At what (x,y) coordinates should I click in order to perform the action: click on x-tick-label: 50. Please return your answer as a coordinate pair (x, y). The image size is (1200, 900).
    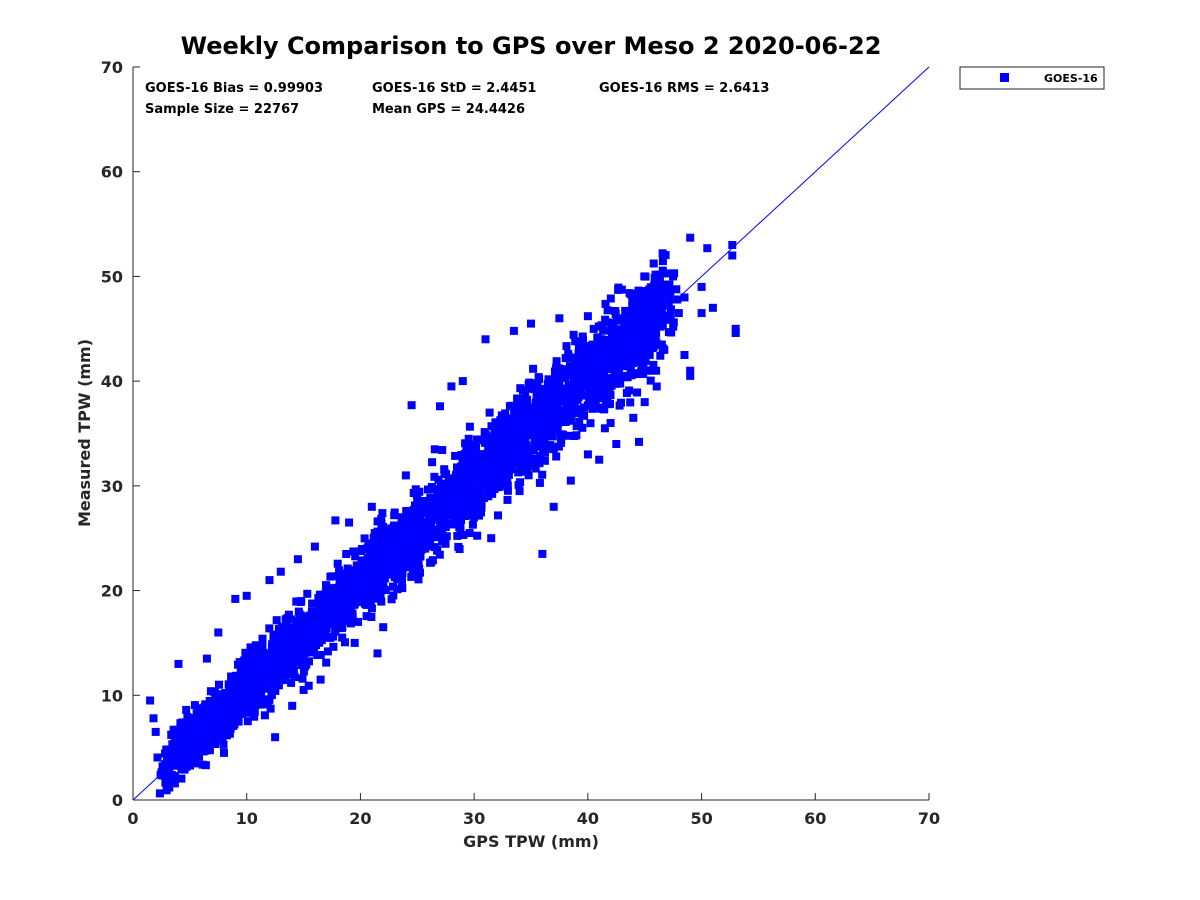
    Looking at the image, I should click on (701, 818).